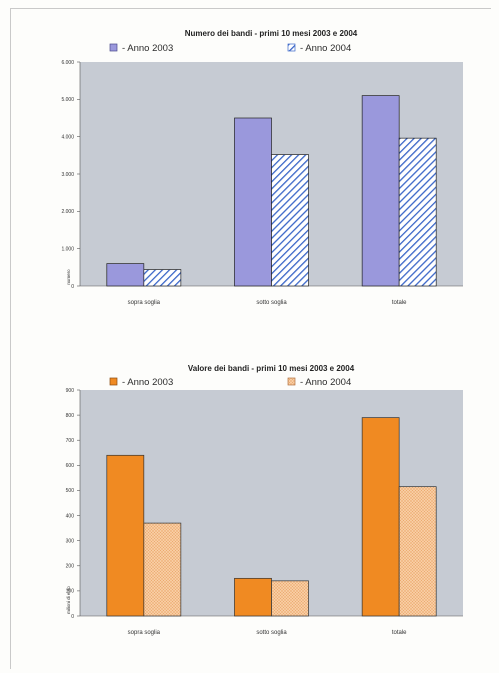  What do you see at coordinates (70, 441) in the screenshot?
I see `y-tick-label: 700` at bounding box center [70, 441].